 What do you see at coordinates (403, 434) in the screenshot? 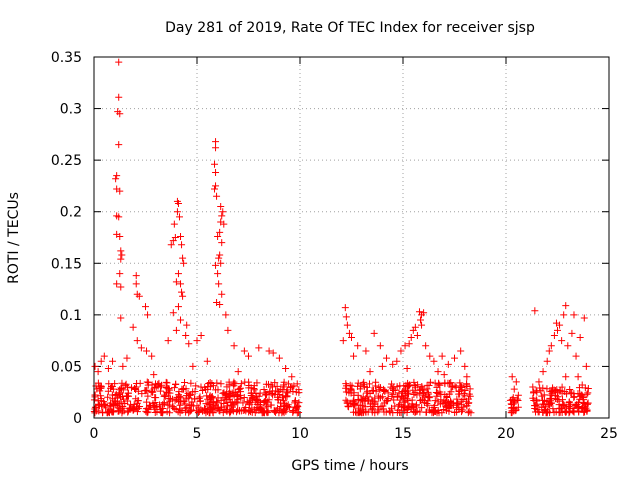
I see `x-tick-label: 15` at bounding box center [403, 434].